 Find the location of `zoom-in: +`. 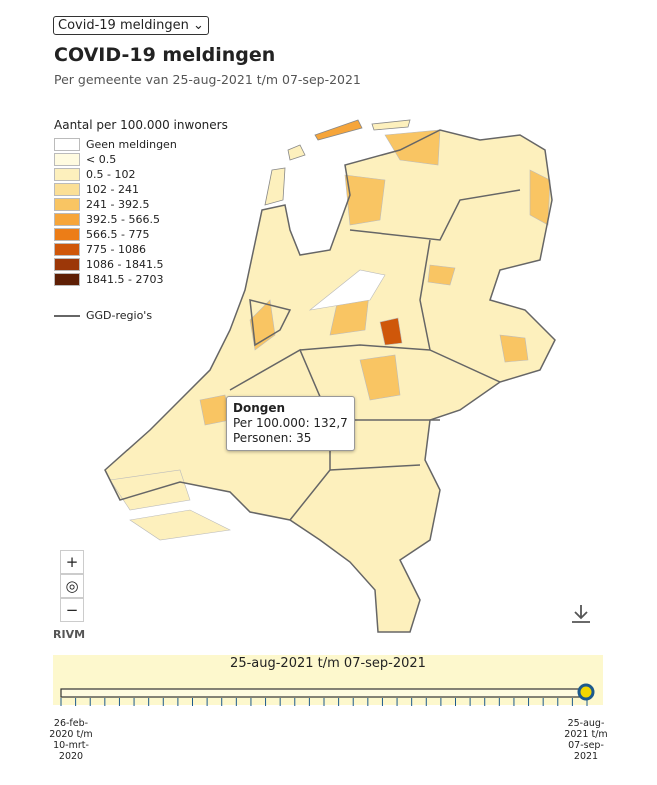

zoom-in: + is located at coordinates (72, 562).